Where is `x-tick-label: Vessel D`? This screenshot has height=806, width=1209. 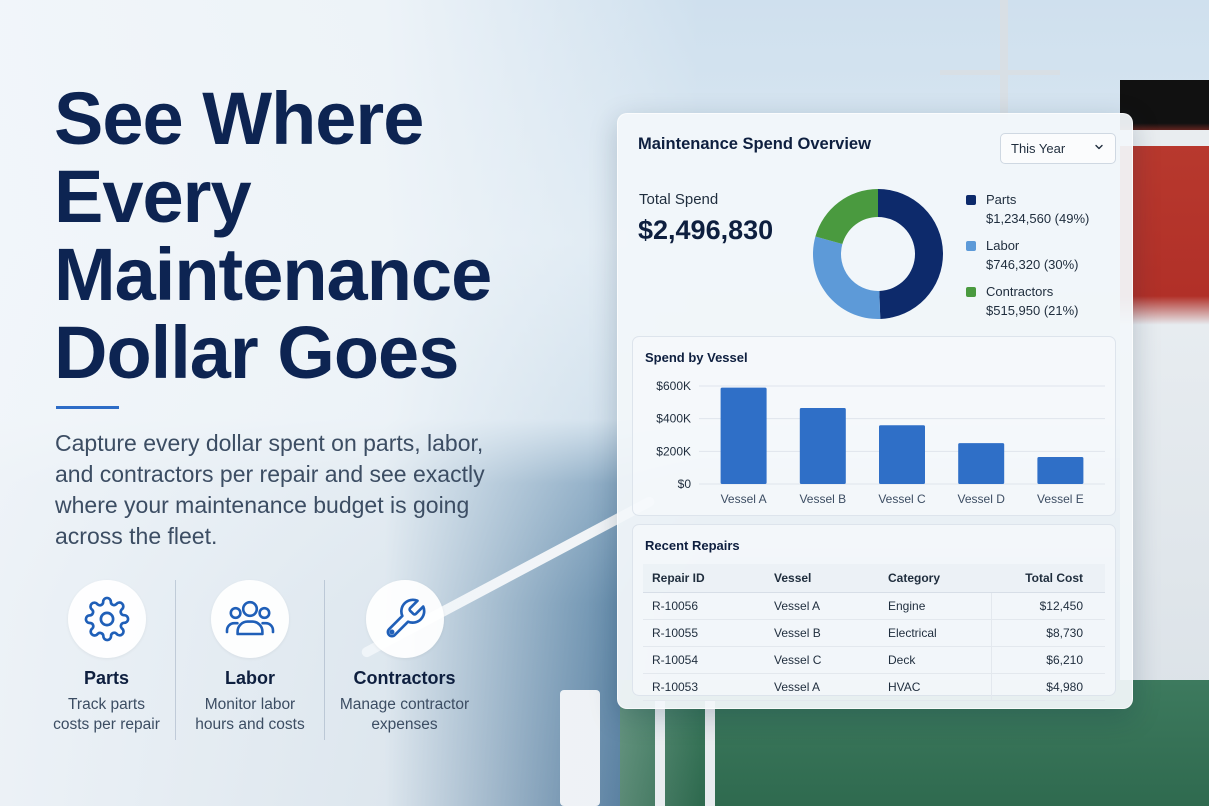 x-tick-label: Vessel D is located at coordinates (982, 499).